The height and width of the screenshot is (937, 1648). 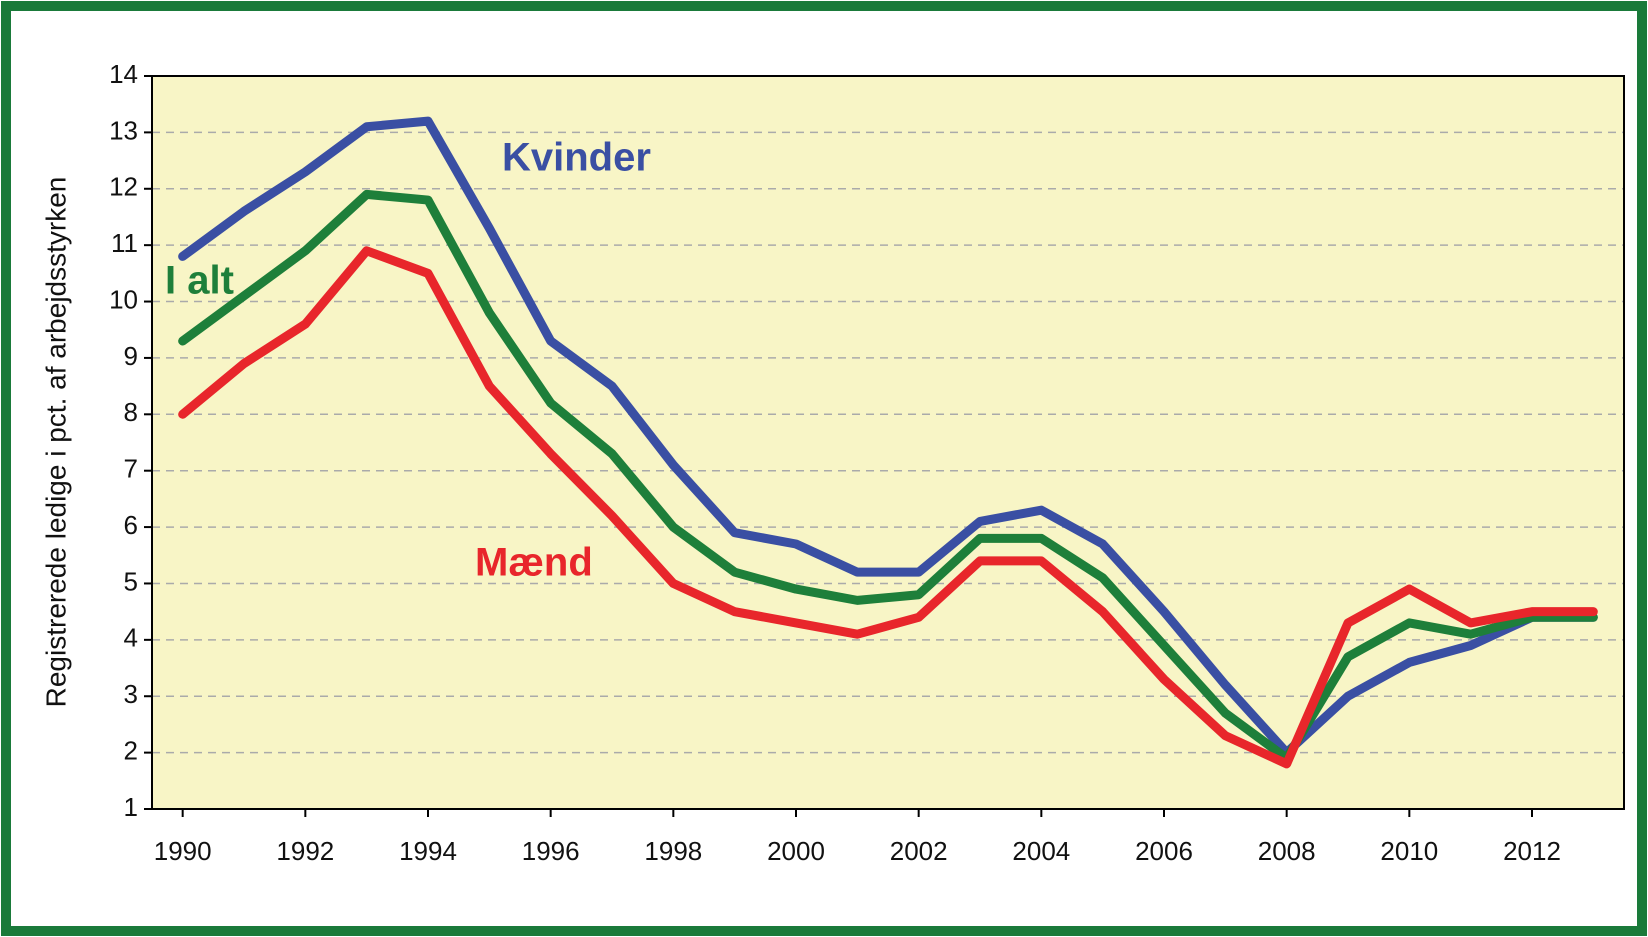 What do you see at coordinates (1409, 851) in the screenshot?
I see `x-tick-label: 2010` at bounding box center [1409, 851].